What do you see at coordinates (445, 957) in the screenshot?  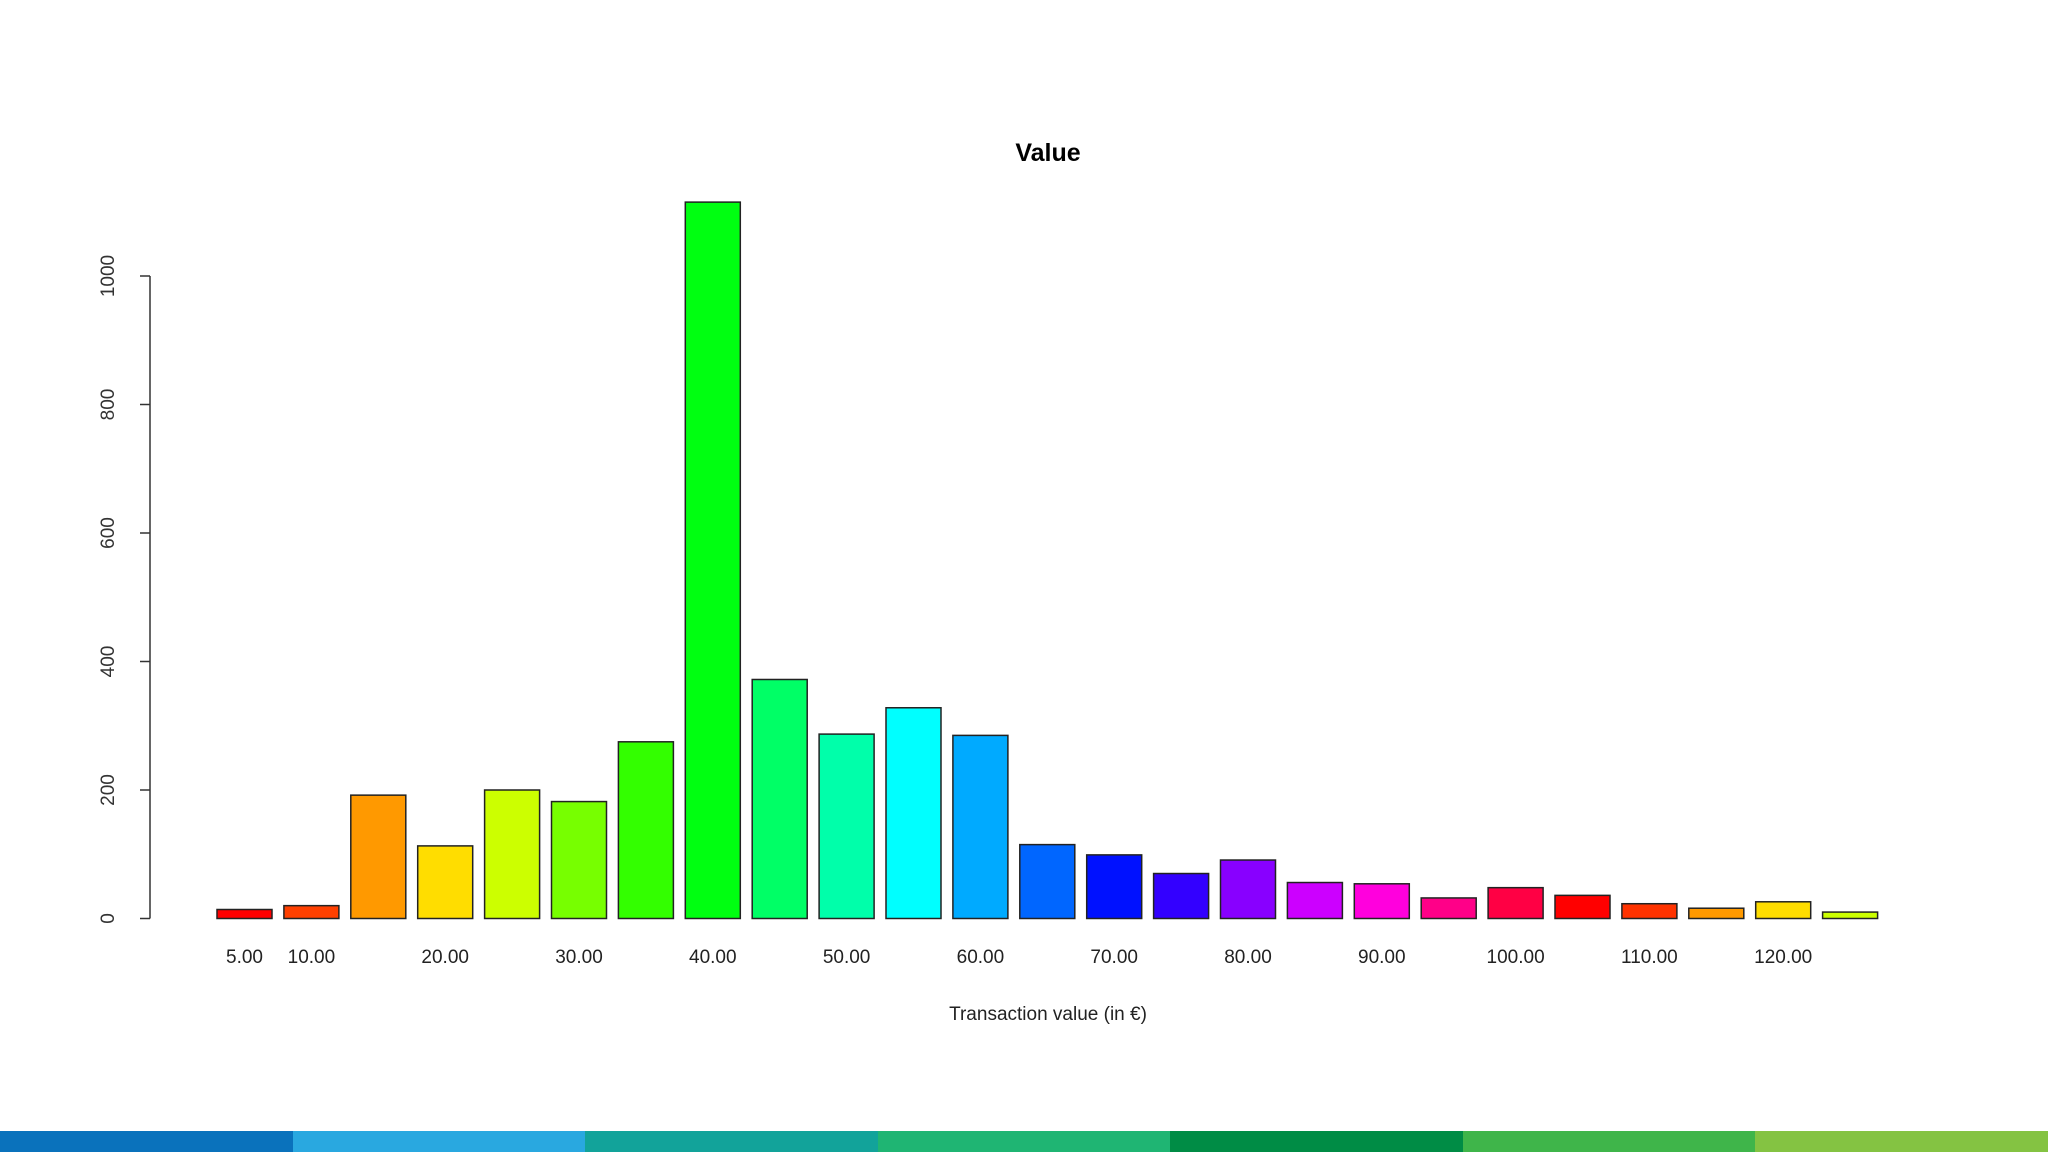 I see `x-tick-label: 20.00` at bounding box center [445, 957].